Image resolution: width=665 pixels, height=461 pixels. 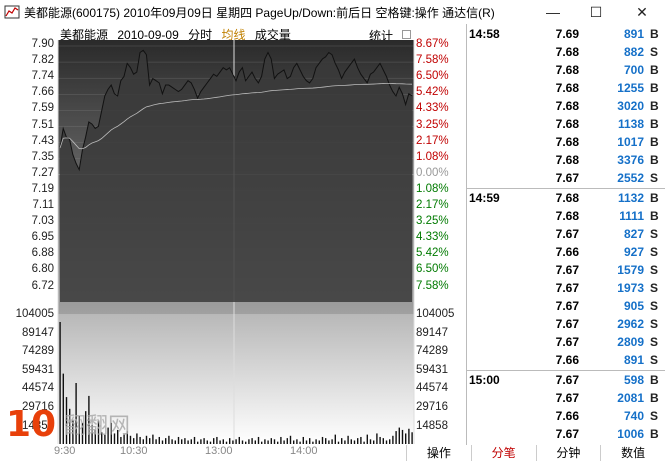 What do you see at coordinates (566, 253) in the screenshot?
I see `tick-row: 7.66 927 S` at bounding box center [566, 253].